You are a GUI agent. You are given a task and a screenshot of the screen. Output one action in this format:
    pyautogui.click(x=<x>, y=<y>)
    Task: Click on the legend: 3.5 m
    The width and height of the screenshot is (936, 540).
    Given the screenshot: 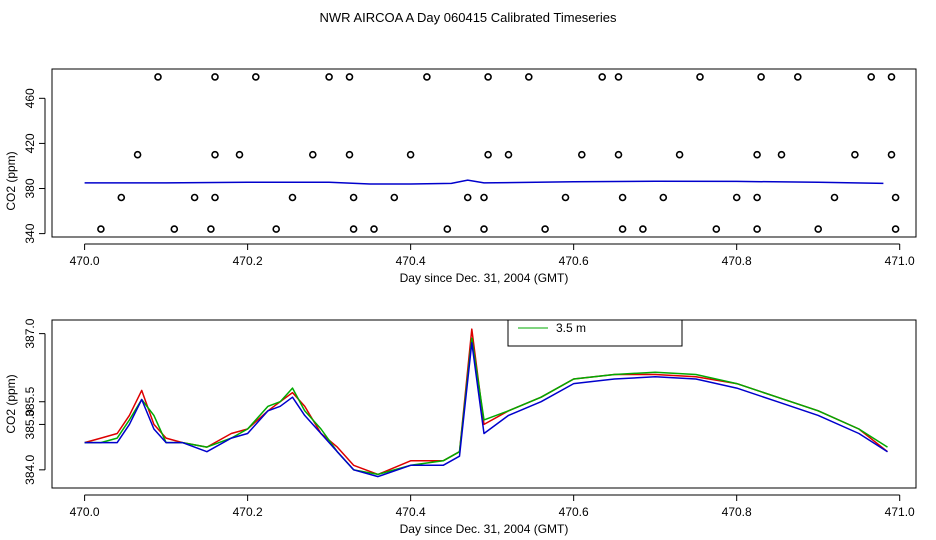 What is the action you would take?
    pyautogui.click(x=595, y=333)
    